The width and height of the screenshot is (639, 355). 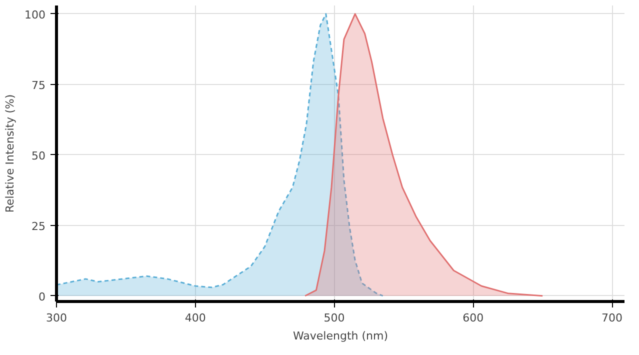 What do you see at coordinates (39, 226) in the screenshot?
I see `y-tick-label: 25` at bounding box center [39, 226].